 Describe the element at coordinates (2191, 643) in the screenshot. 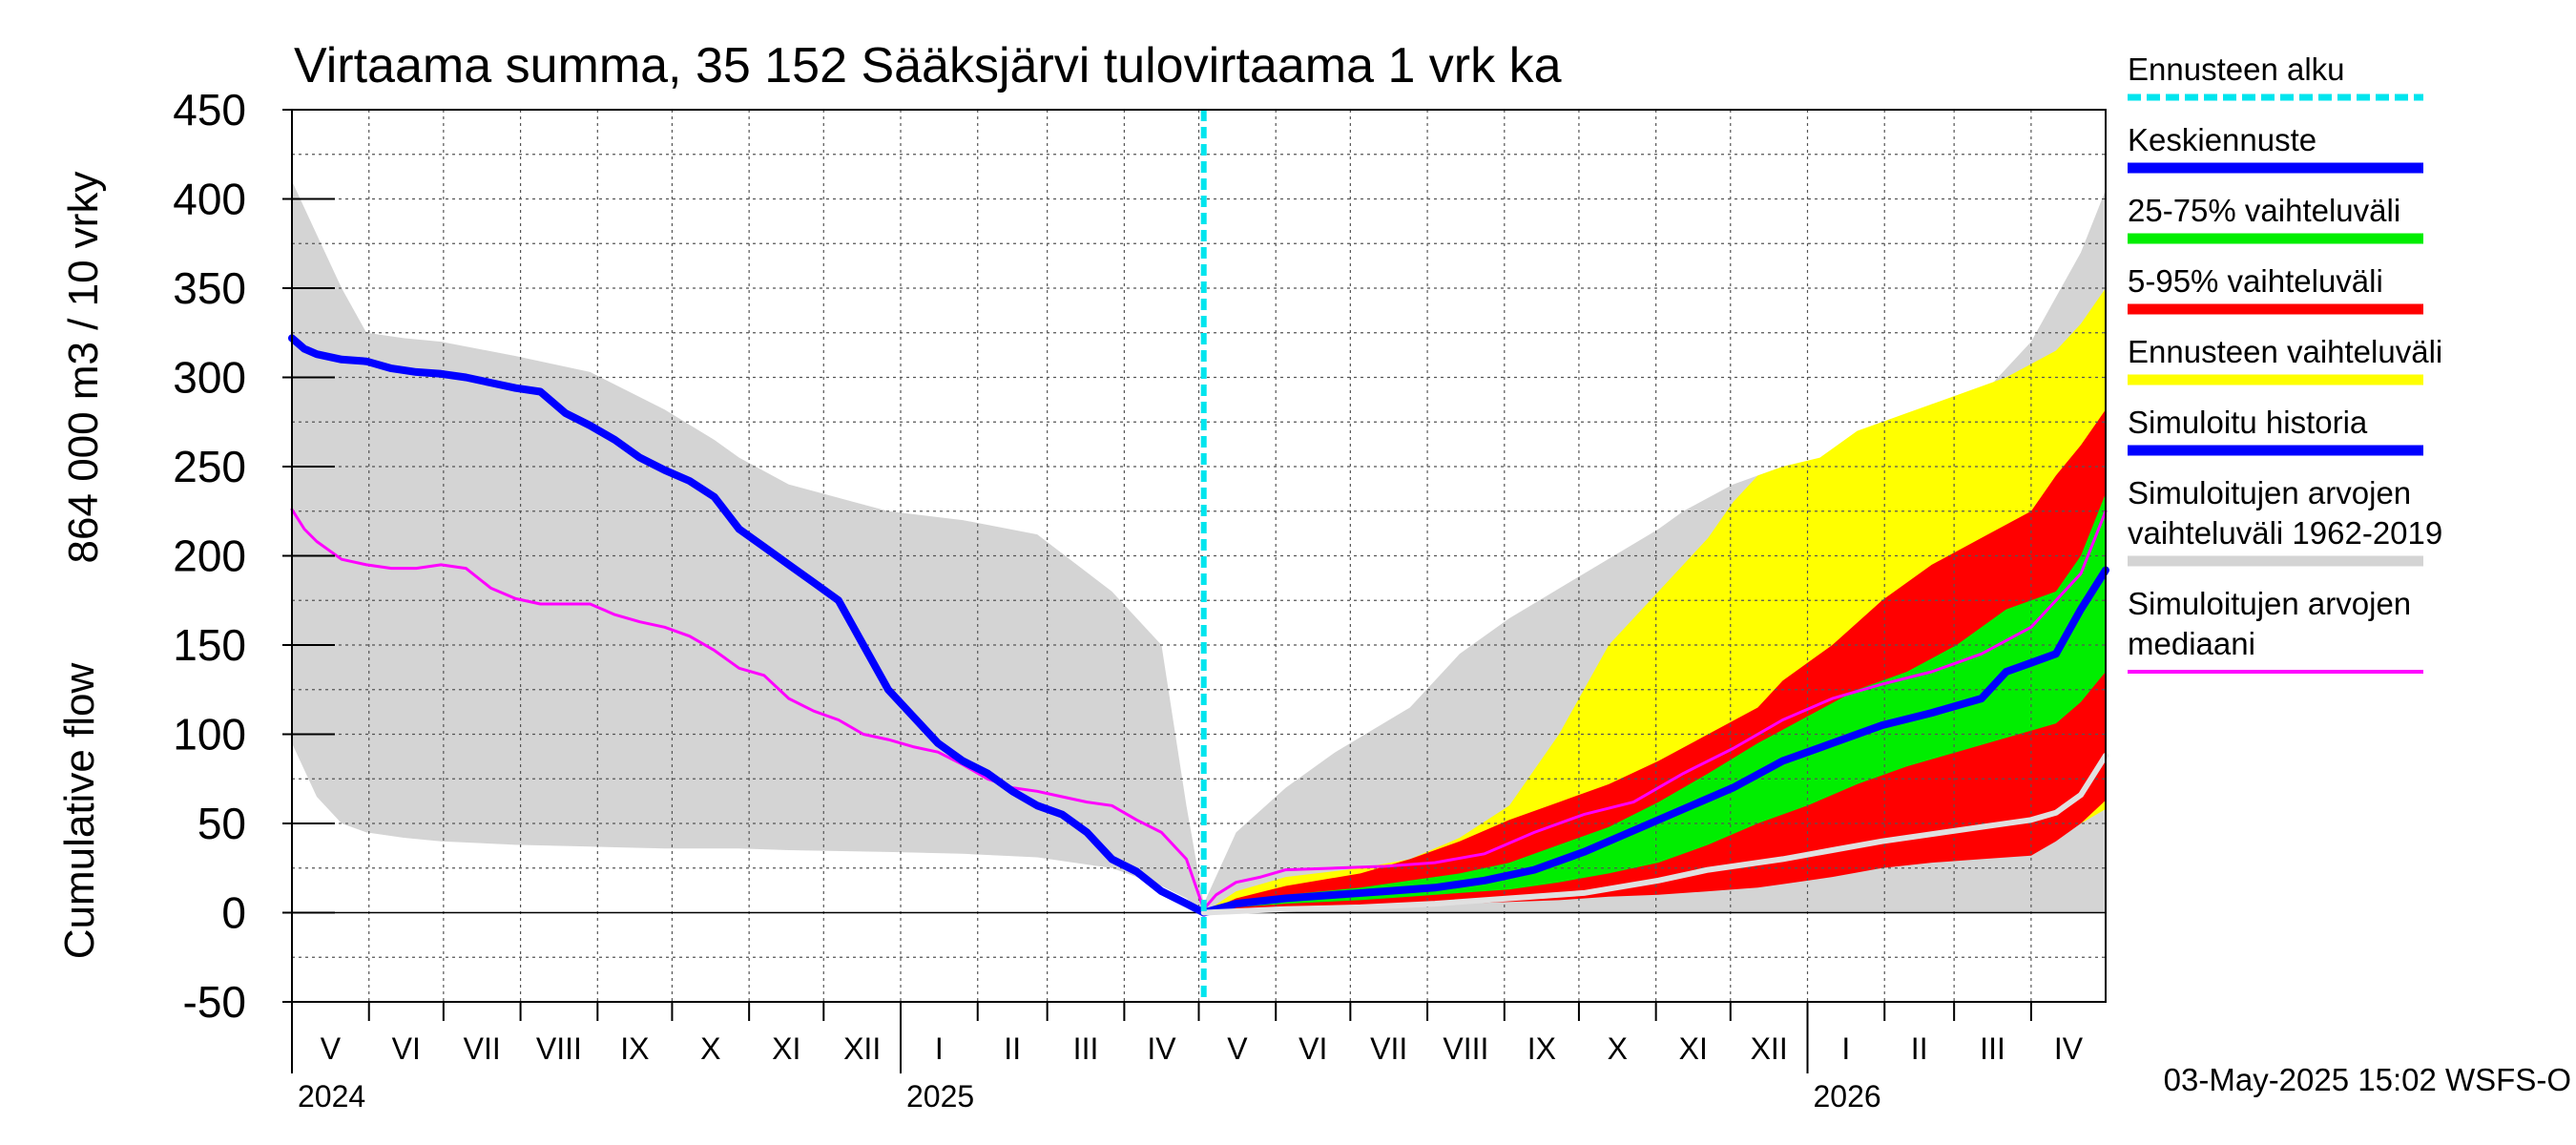

I see `legend-label-line2: mediaani` at that location.